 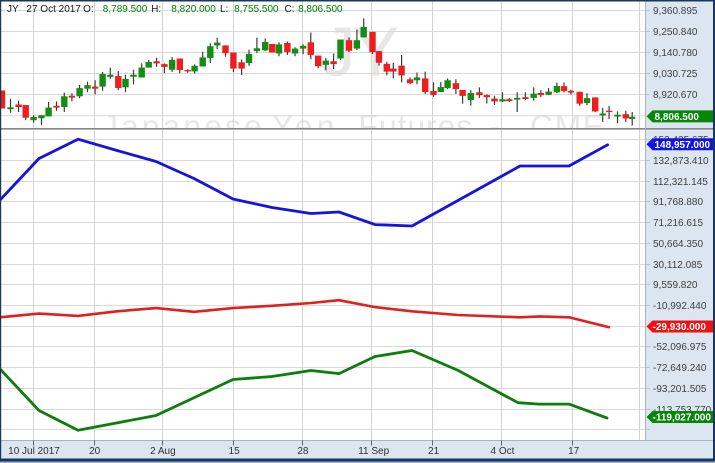 I want to click on svg-text: 8,920.670, so click(x=675, y=95).